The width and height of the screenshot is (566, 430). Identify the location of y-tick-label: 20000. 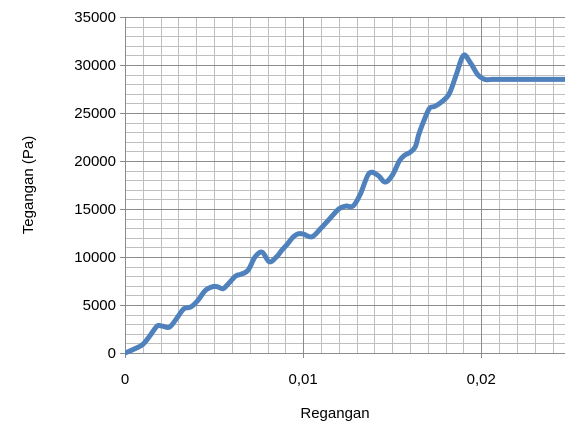
(95, 161).